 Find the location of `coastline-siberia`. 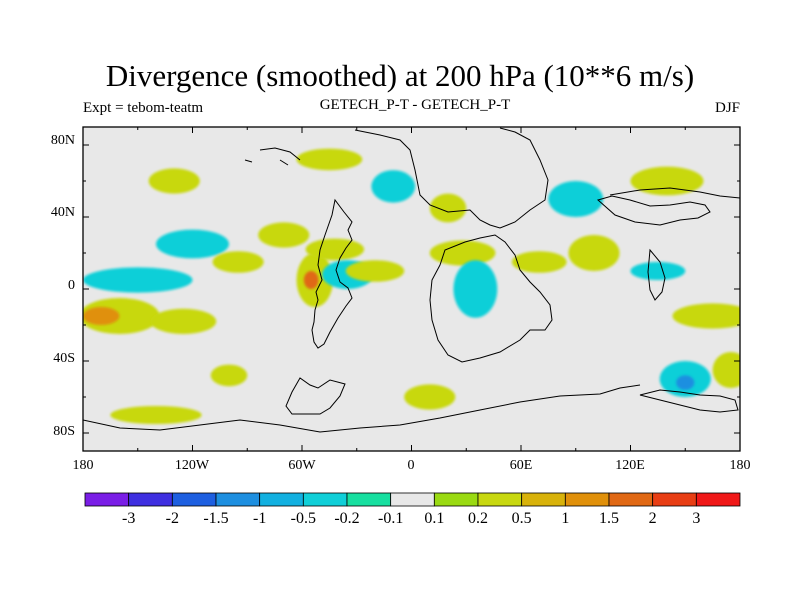

coastline-siberia is located at coordinates (674, 193).